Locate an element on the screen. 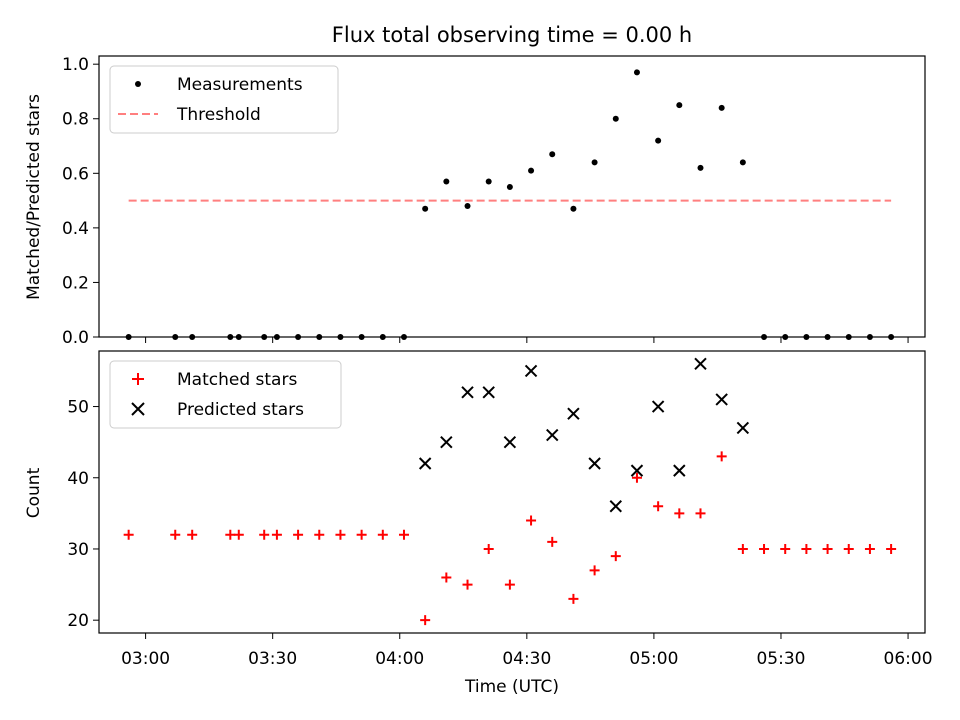  legend-box is located at coordinates (225, 394).